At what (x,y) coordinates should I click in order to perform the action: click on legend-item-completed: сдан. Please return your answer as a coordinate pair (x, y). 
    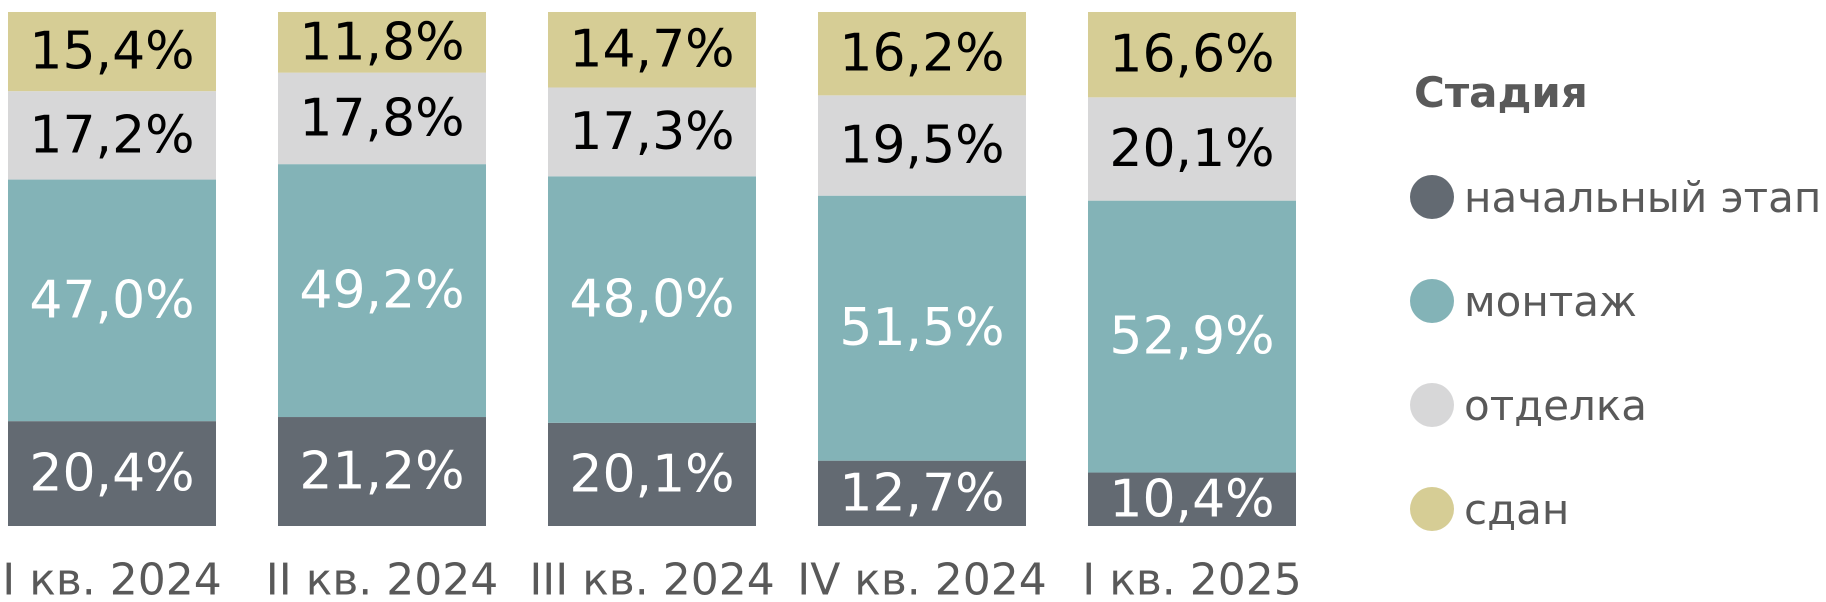
    Looking at the image, I should click on (1615, 509).